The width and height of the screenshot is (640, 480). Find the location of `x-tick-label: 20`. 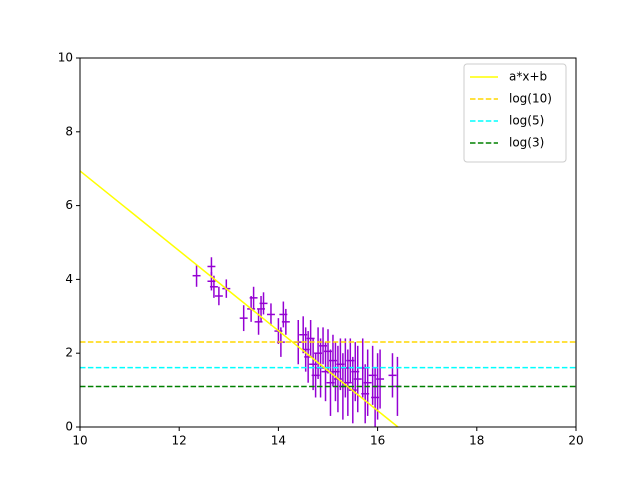

x-tick-label: 20 is located at coordinates (575, 441).